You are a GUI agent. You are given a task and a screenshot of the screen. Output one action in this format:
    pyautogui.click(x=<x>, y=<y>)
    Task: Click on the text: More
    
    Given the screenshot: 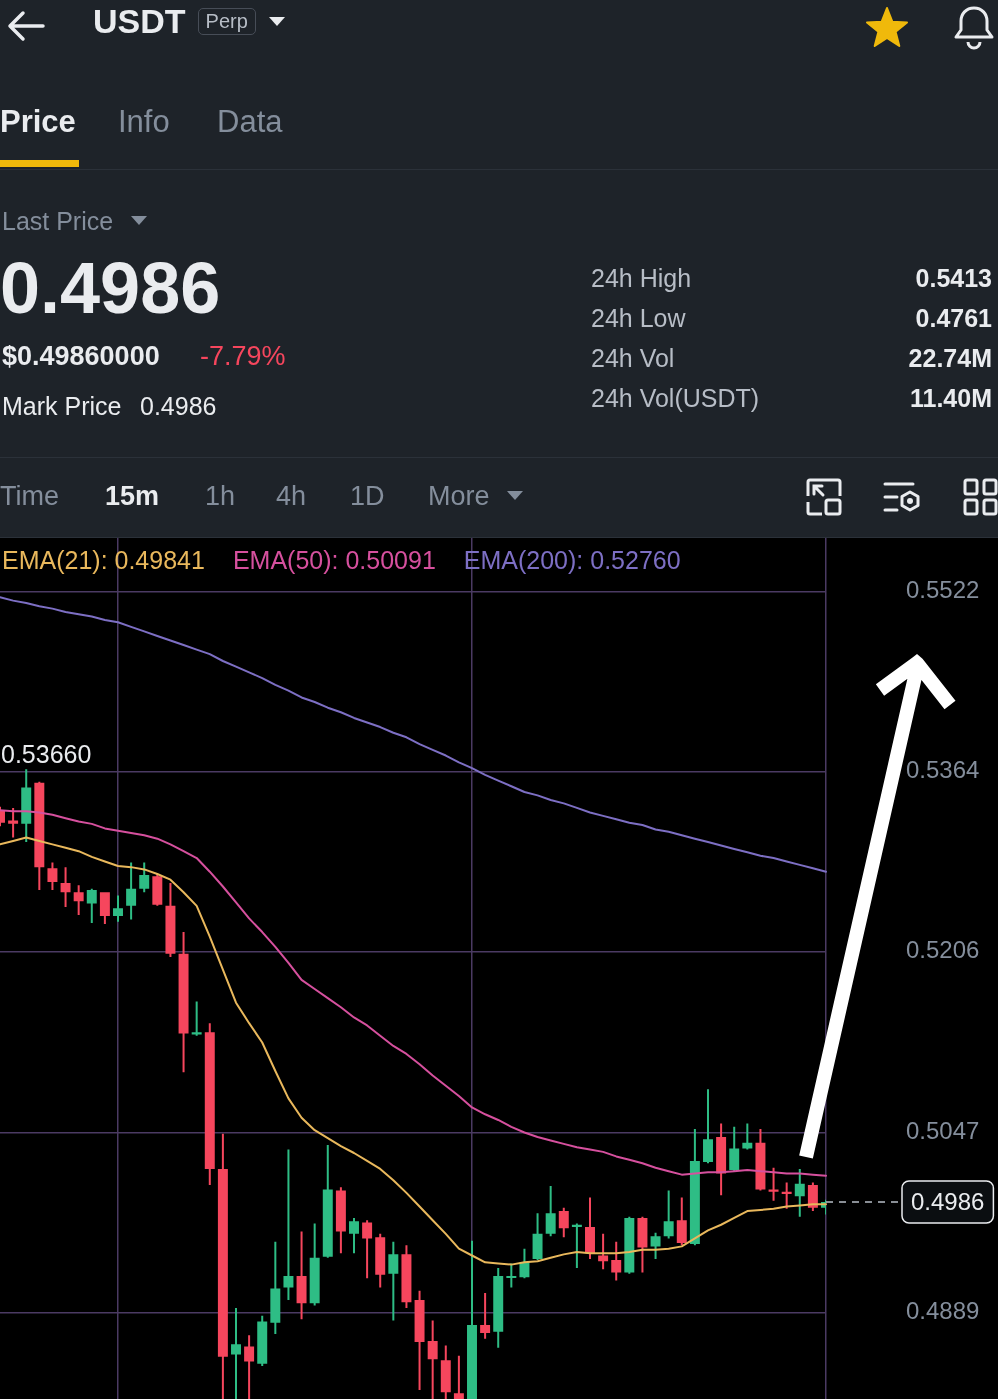 What is the action you would take?
    pyautogui.click(x=459, y=497)
    